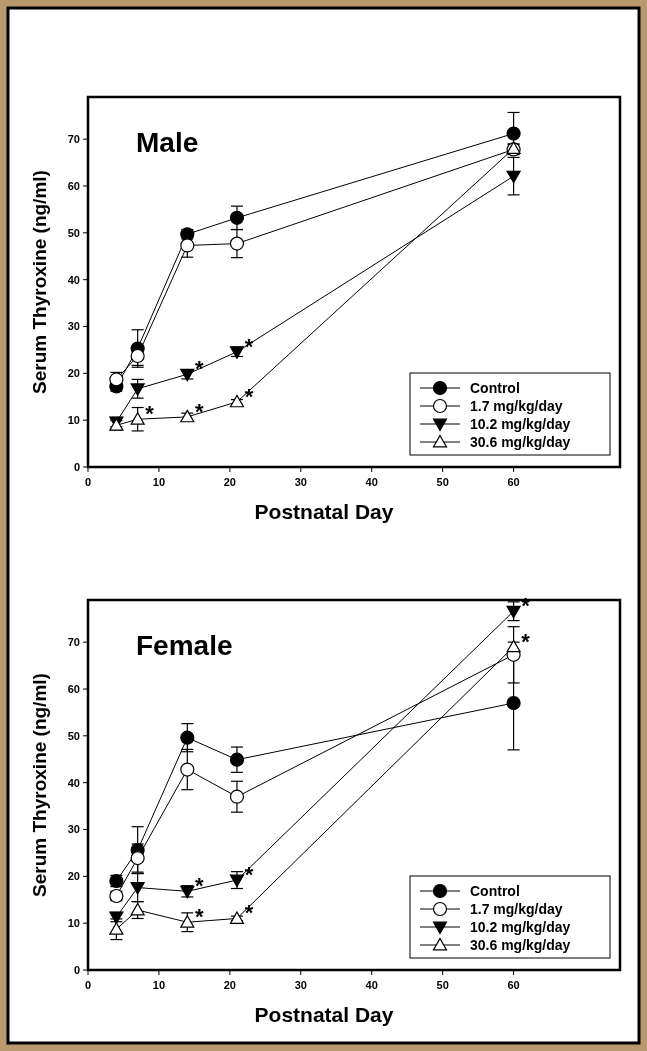 The image size is (647, 1051). Describe the element at coordinates (167, 142) in the screenshot. I see `text: Male` at that location.